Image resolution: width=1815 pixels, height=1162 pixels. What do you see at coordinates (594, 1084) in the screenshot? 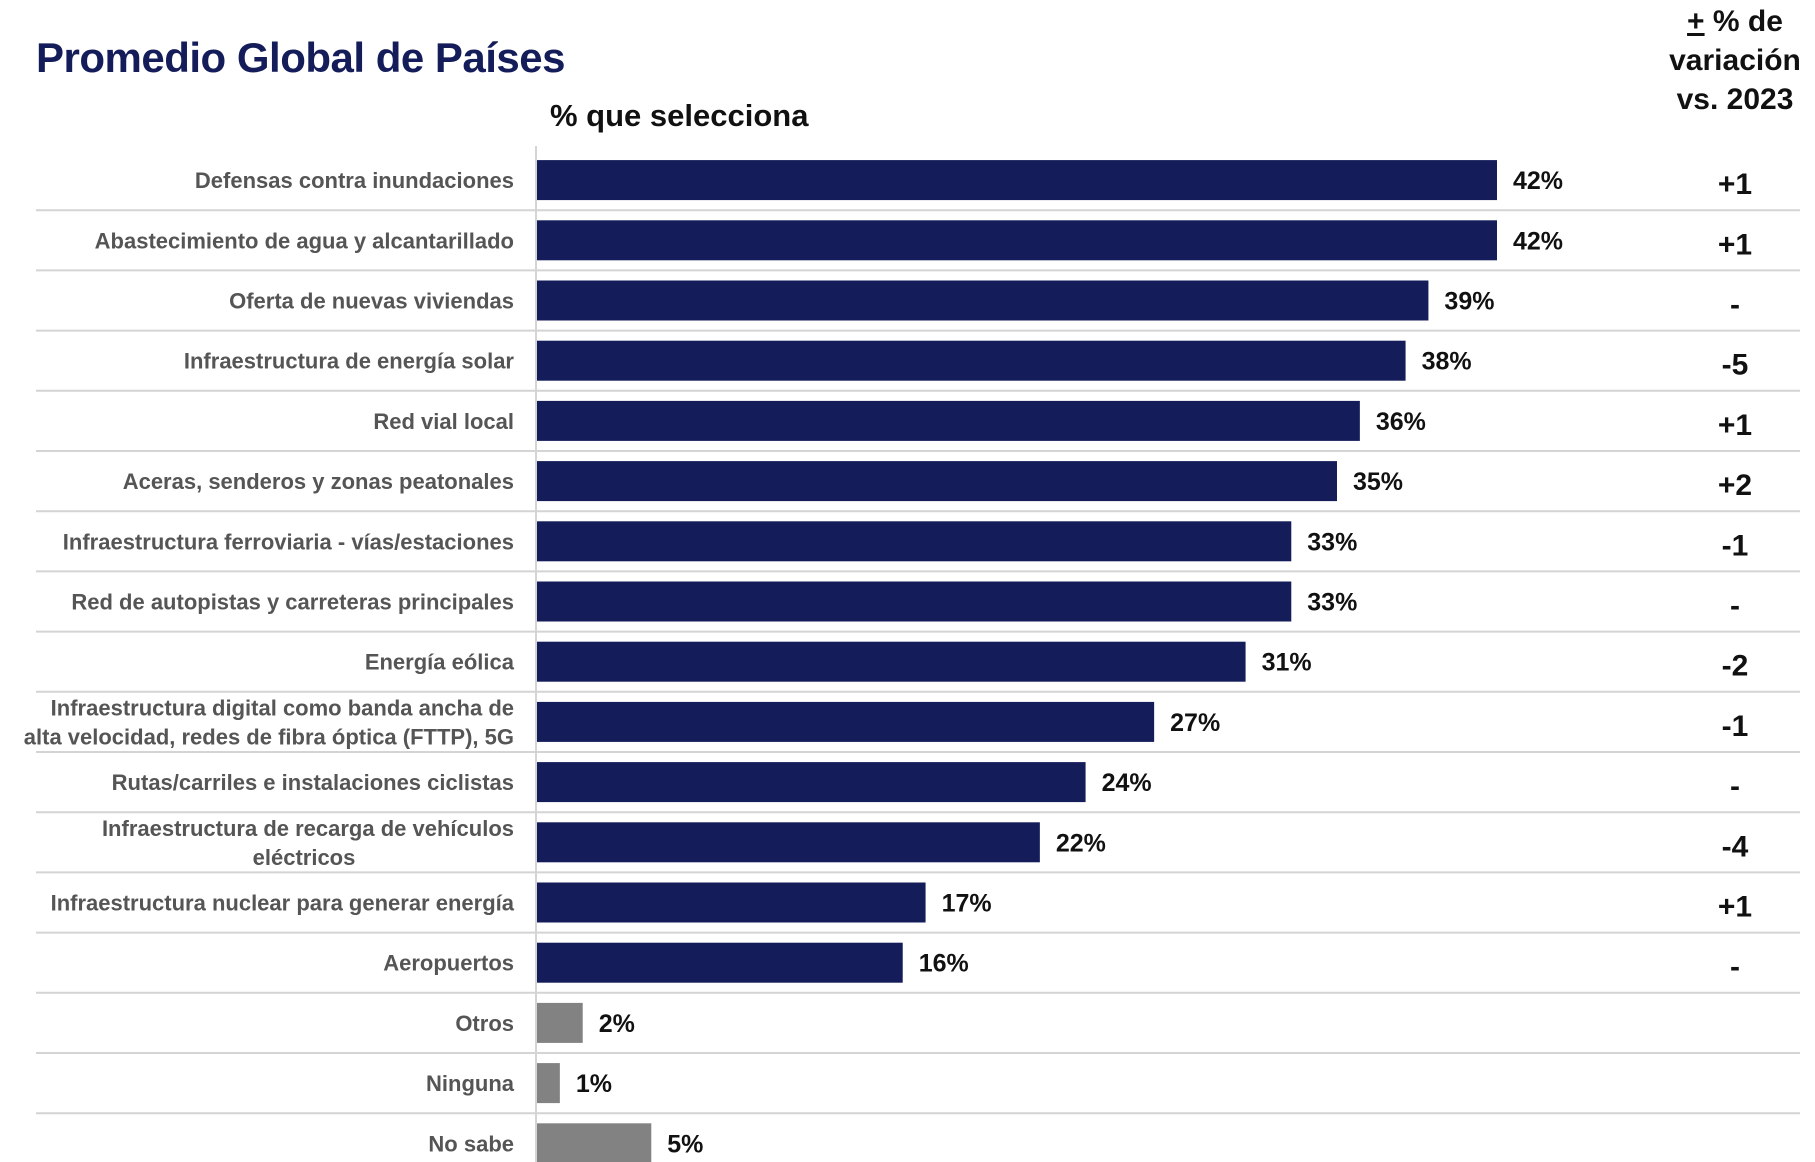
I see `value-label: 1%` at bounding box center [594, 1084].